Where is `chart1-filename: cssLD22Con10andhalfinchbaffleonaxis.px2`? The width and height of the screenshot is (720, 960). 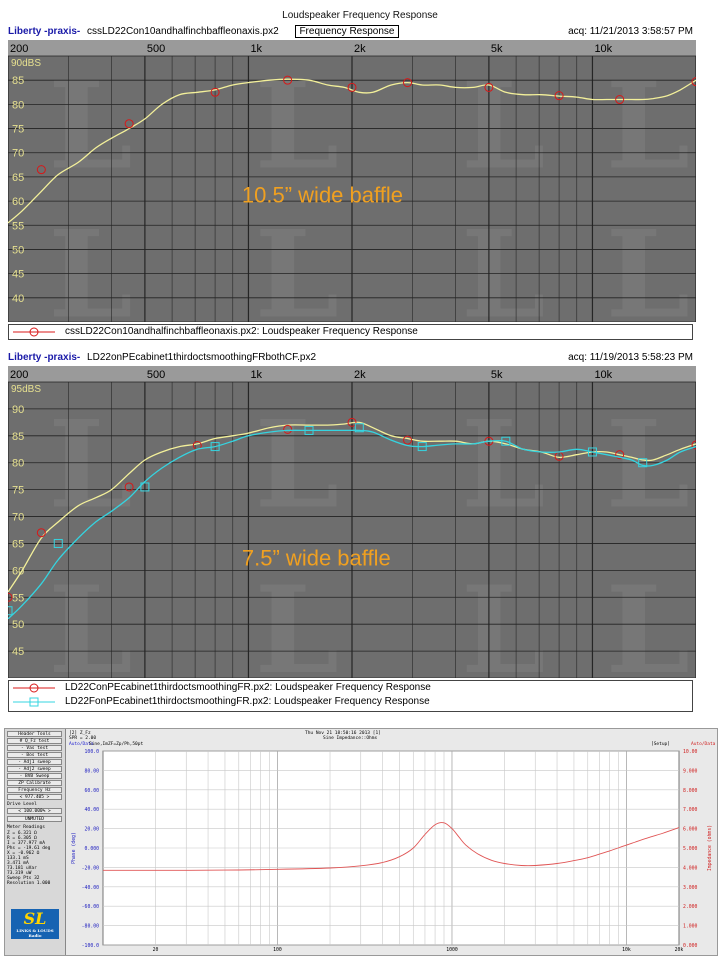 chart1-filename: cssLD22Con10andhalfinchbaffleonaxis.px2 is located at coordinates (183, 31).